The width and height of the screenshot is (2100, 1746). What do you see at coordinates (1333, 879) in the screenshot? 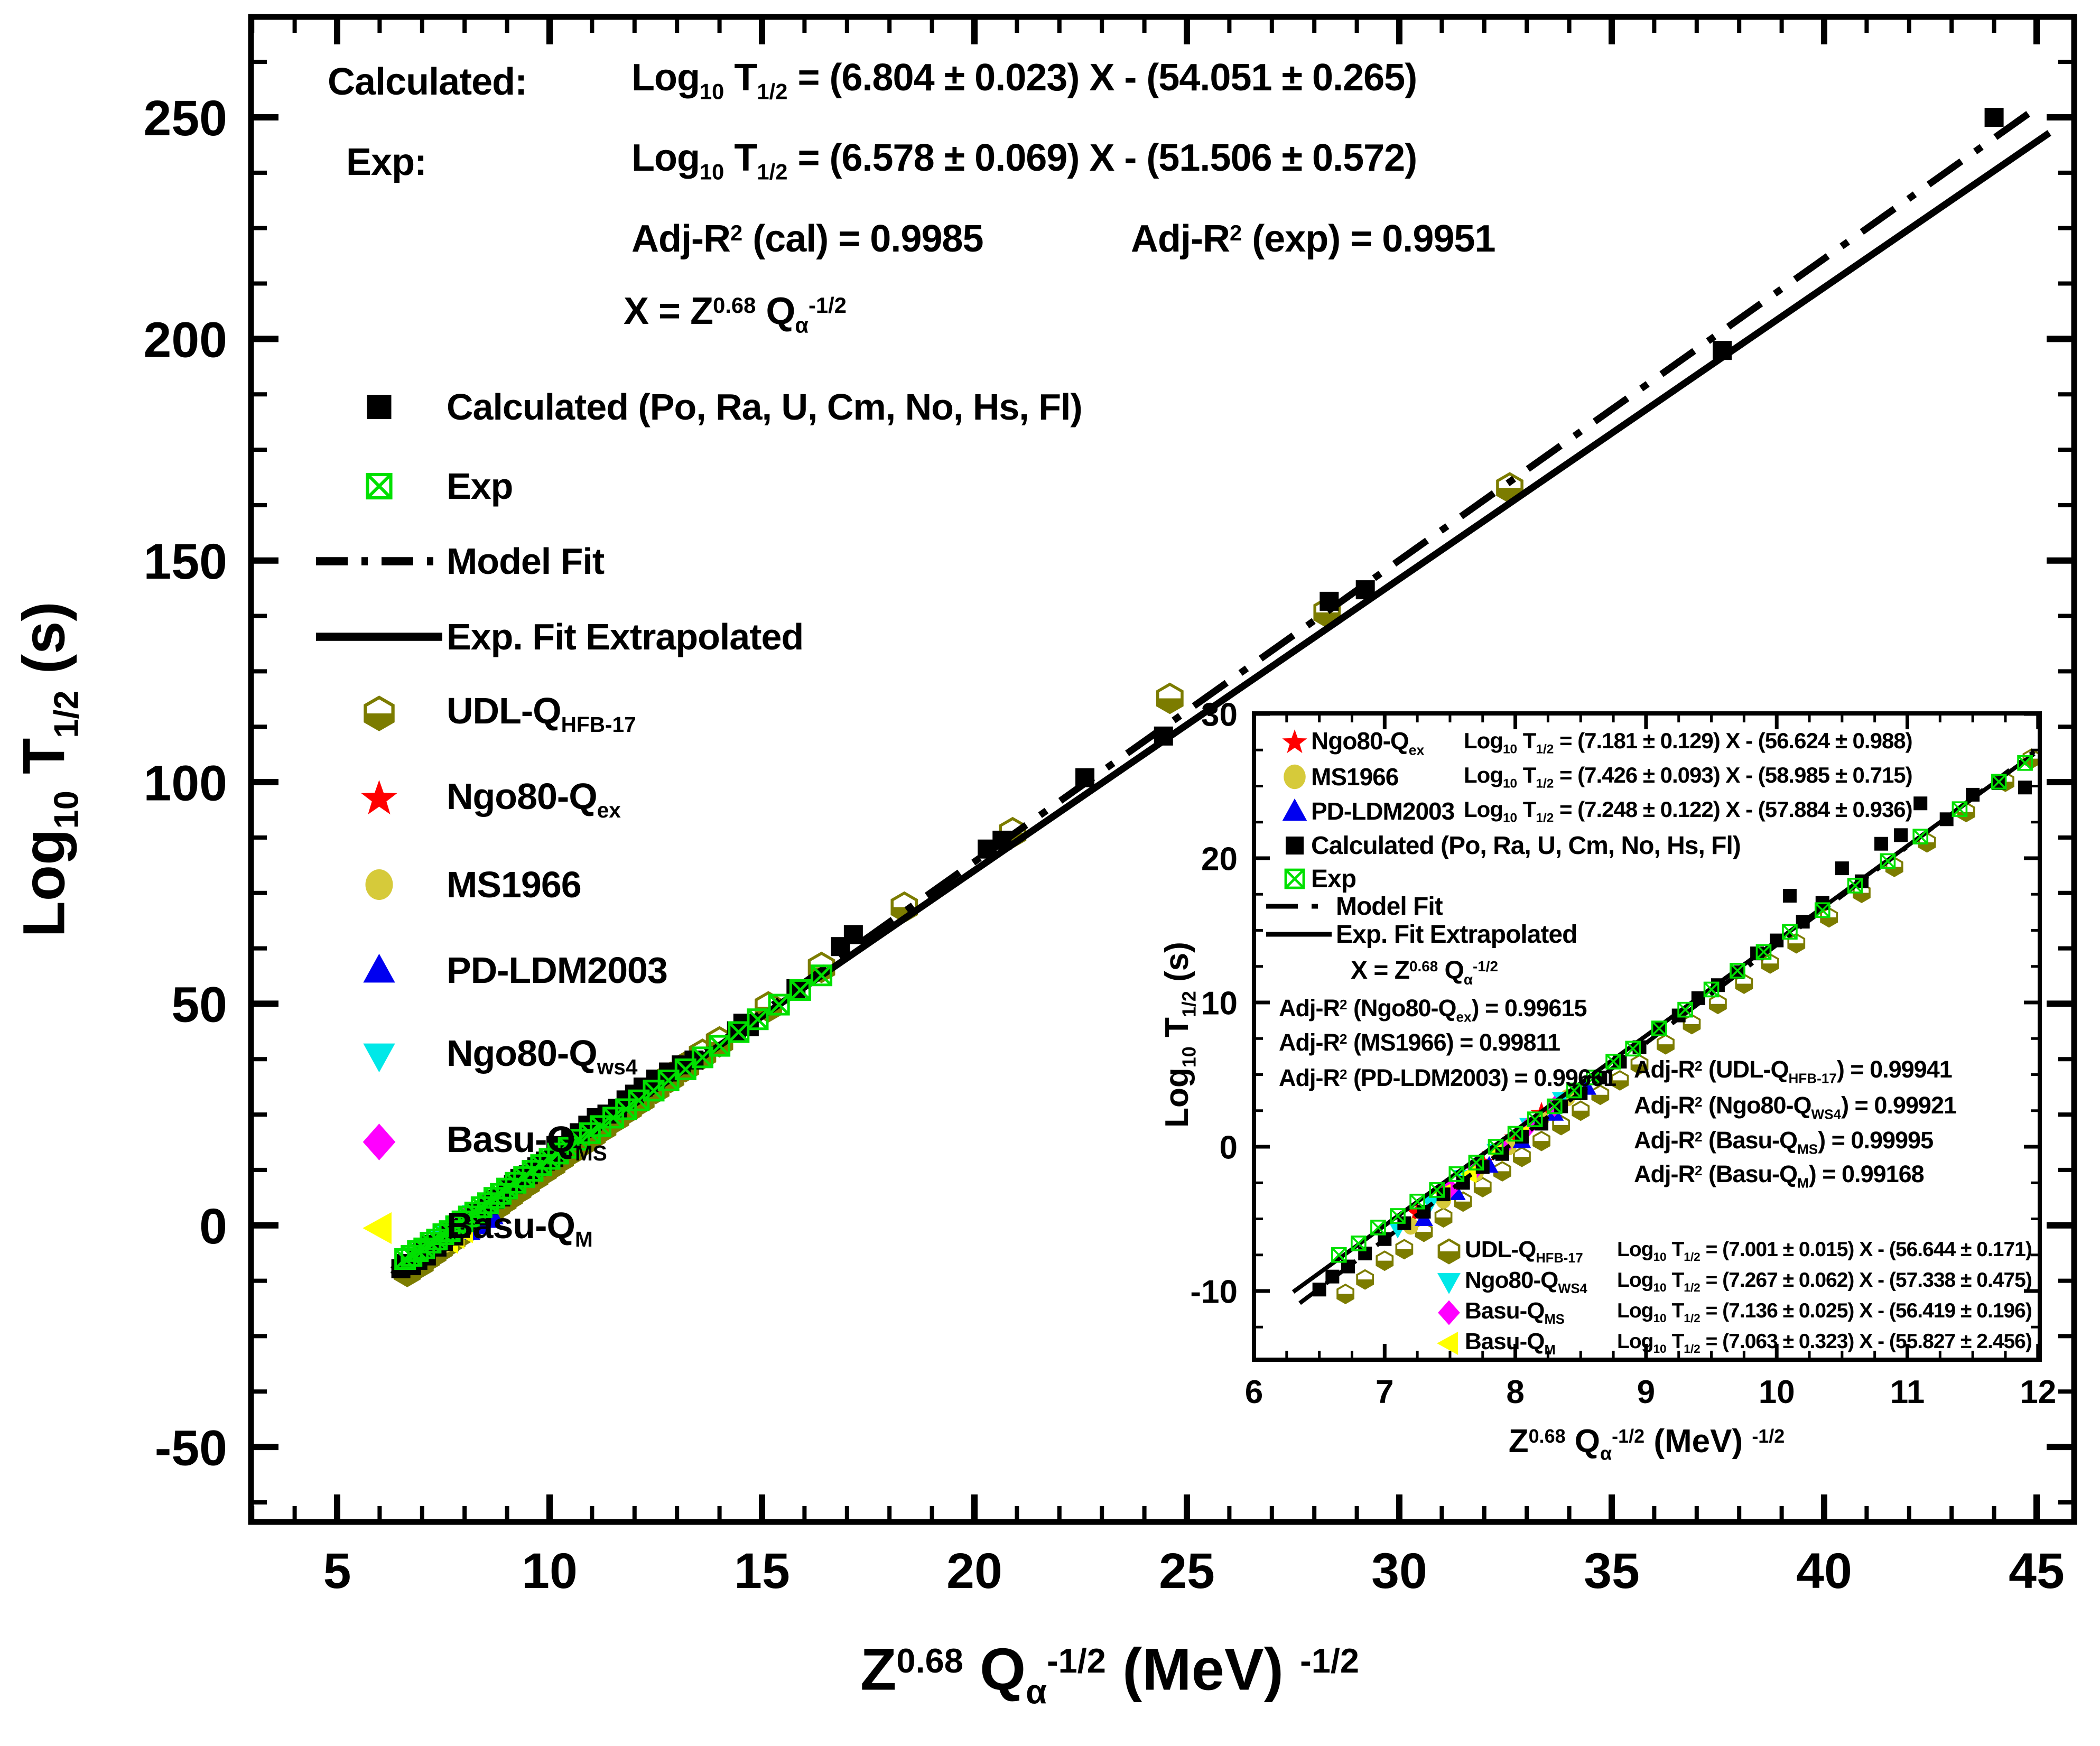
I see `inset-legend-label: Exp` at bounding box center [1333, 879].